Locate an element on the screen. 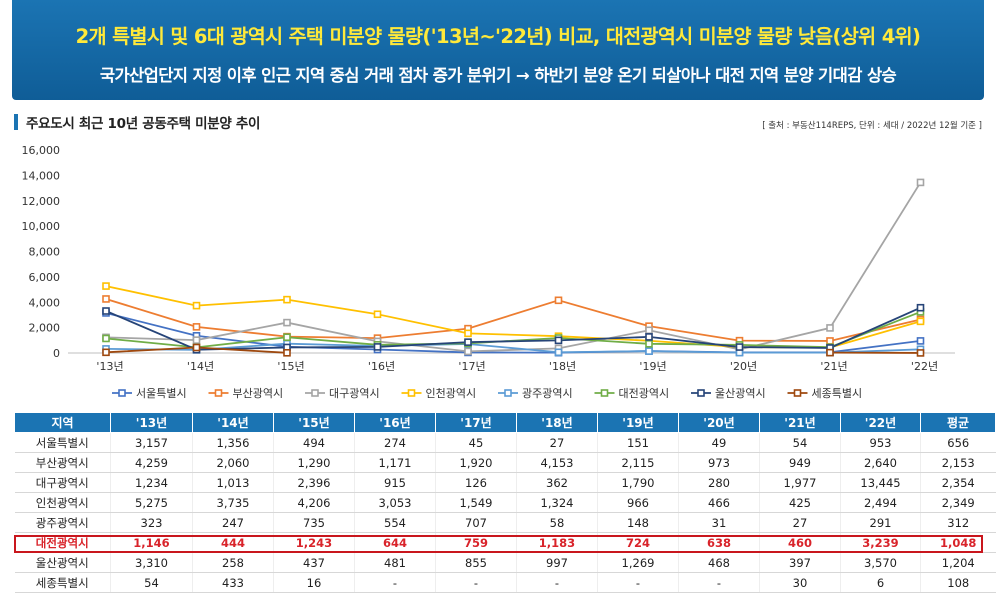  table-cell: 1,790 is located at coordinates (638, 482).